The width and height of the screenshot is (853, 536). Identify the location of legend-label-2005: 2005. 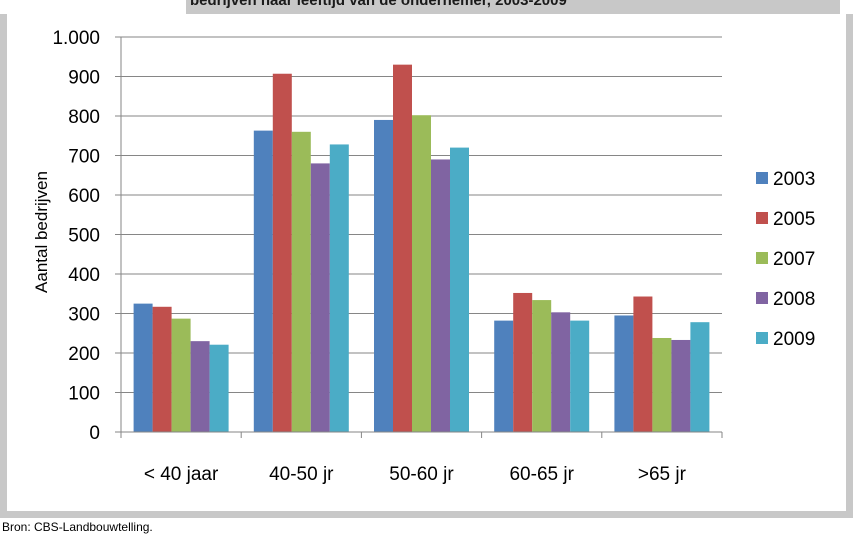
(794, 219).